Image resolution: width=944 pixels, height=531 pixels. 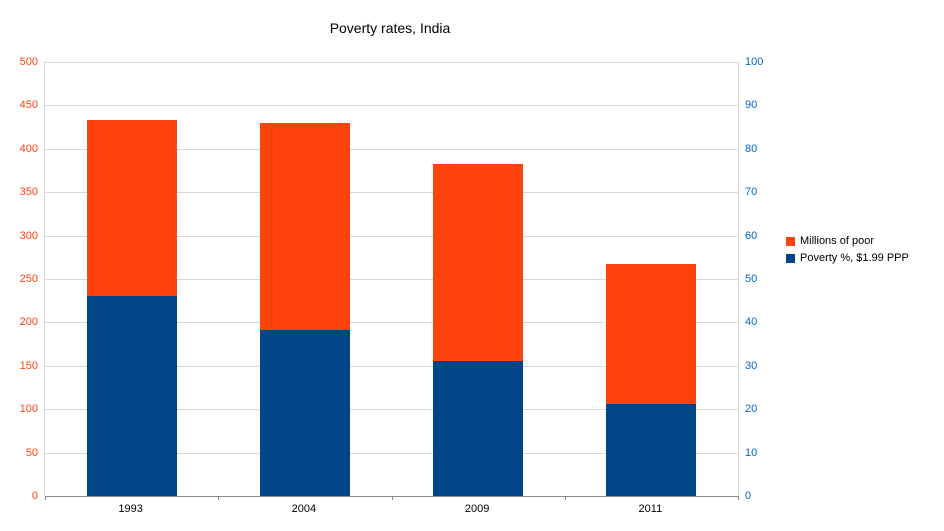 What do you see at coordinates (650, 509) in the screenshot?
I see `x-axis-category-label: 2011` at bounding box center [650, 509].